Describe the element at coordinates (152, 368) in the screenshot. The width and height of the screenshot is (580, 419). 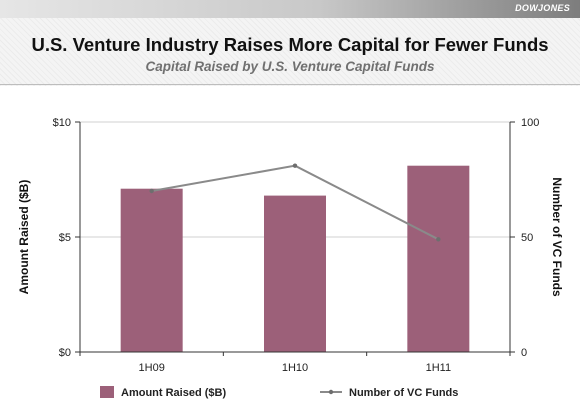
I see `x-tick-label: 1H09` at that location.